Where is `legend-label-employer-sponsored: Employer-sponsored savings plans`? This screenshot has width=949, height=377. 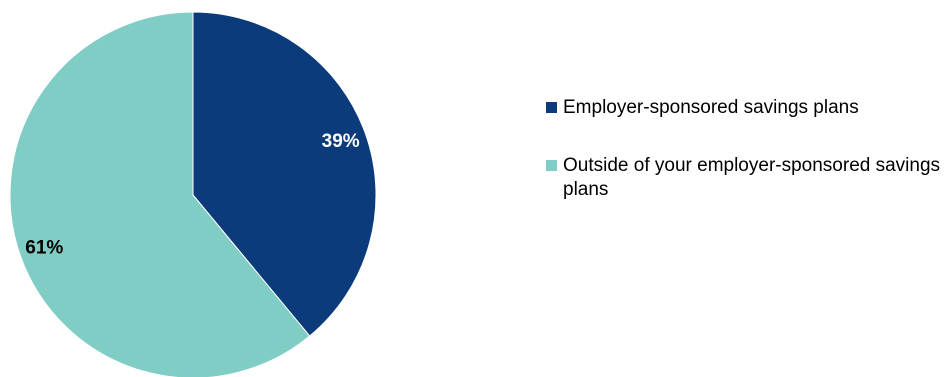
legend-label-employer-sponsored: Employer-sponsored savings plans is located at coordinates (711, 107).